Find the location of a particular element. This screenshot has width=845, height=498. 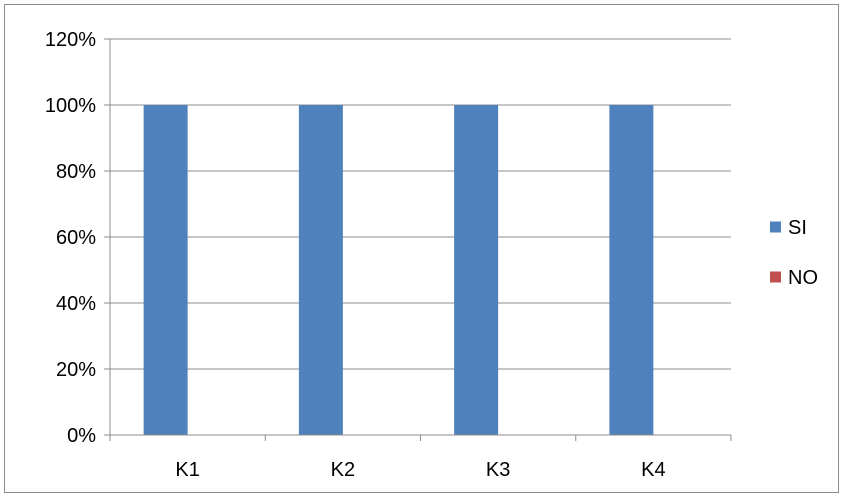

y-tick-label: 80% is located at coordinates (76, 172).